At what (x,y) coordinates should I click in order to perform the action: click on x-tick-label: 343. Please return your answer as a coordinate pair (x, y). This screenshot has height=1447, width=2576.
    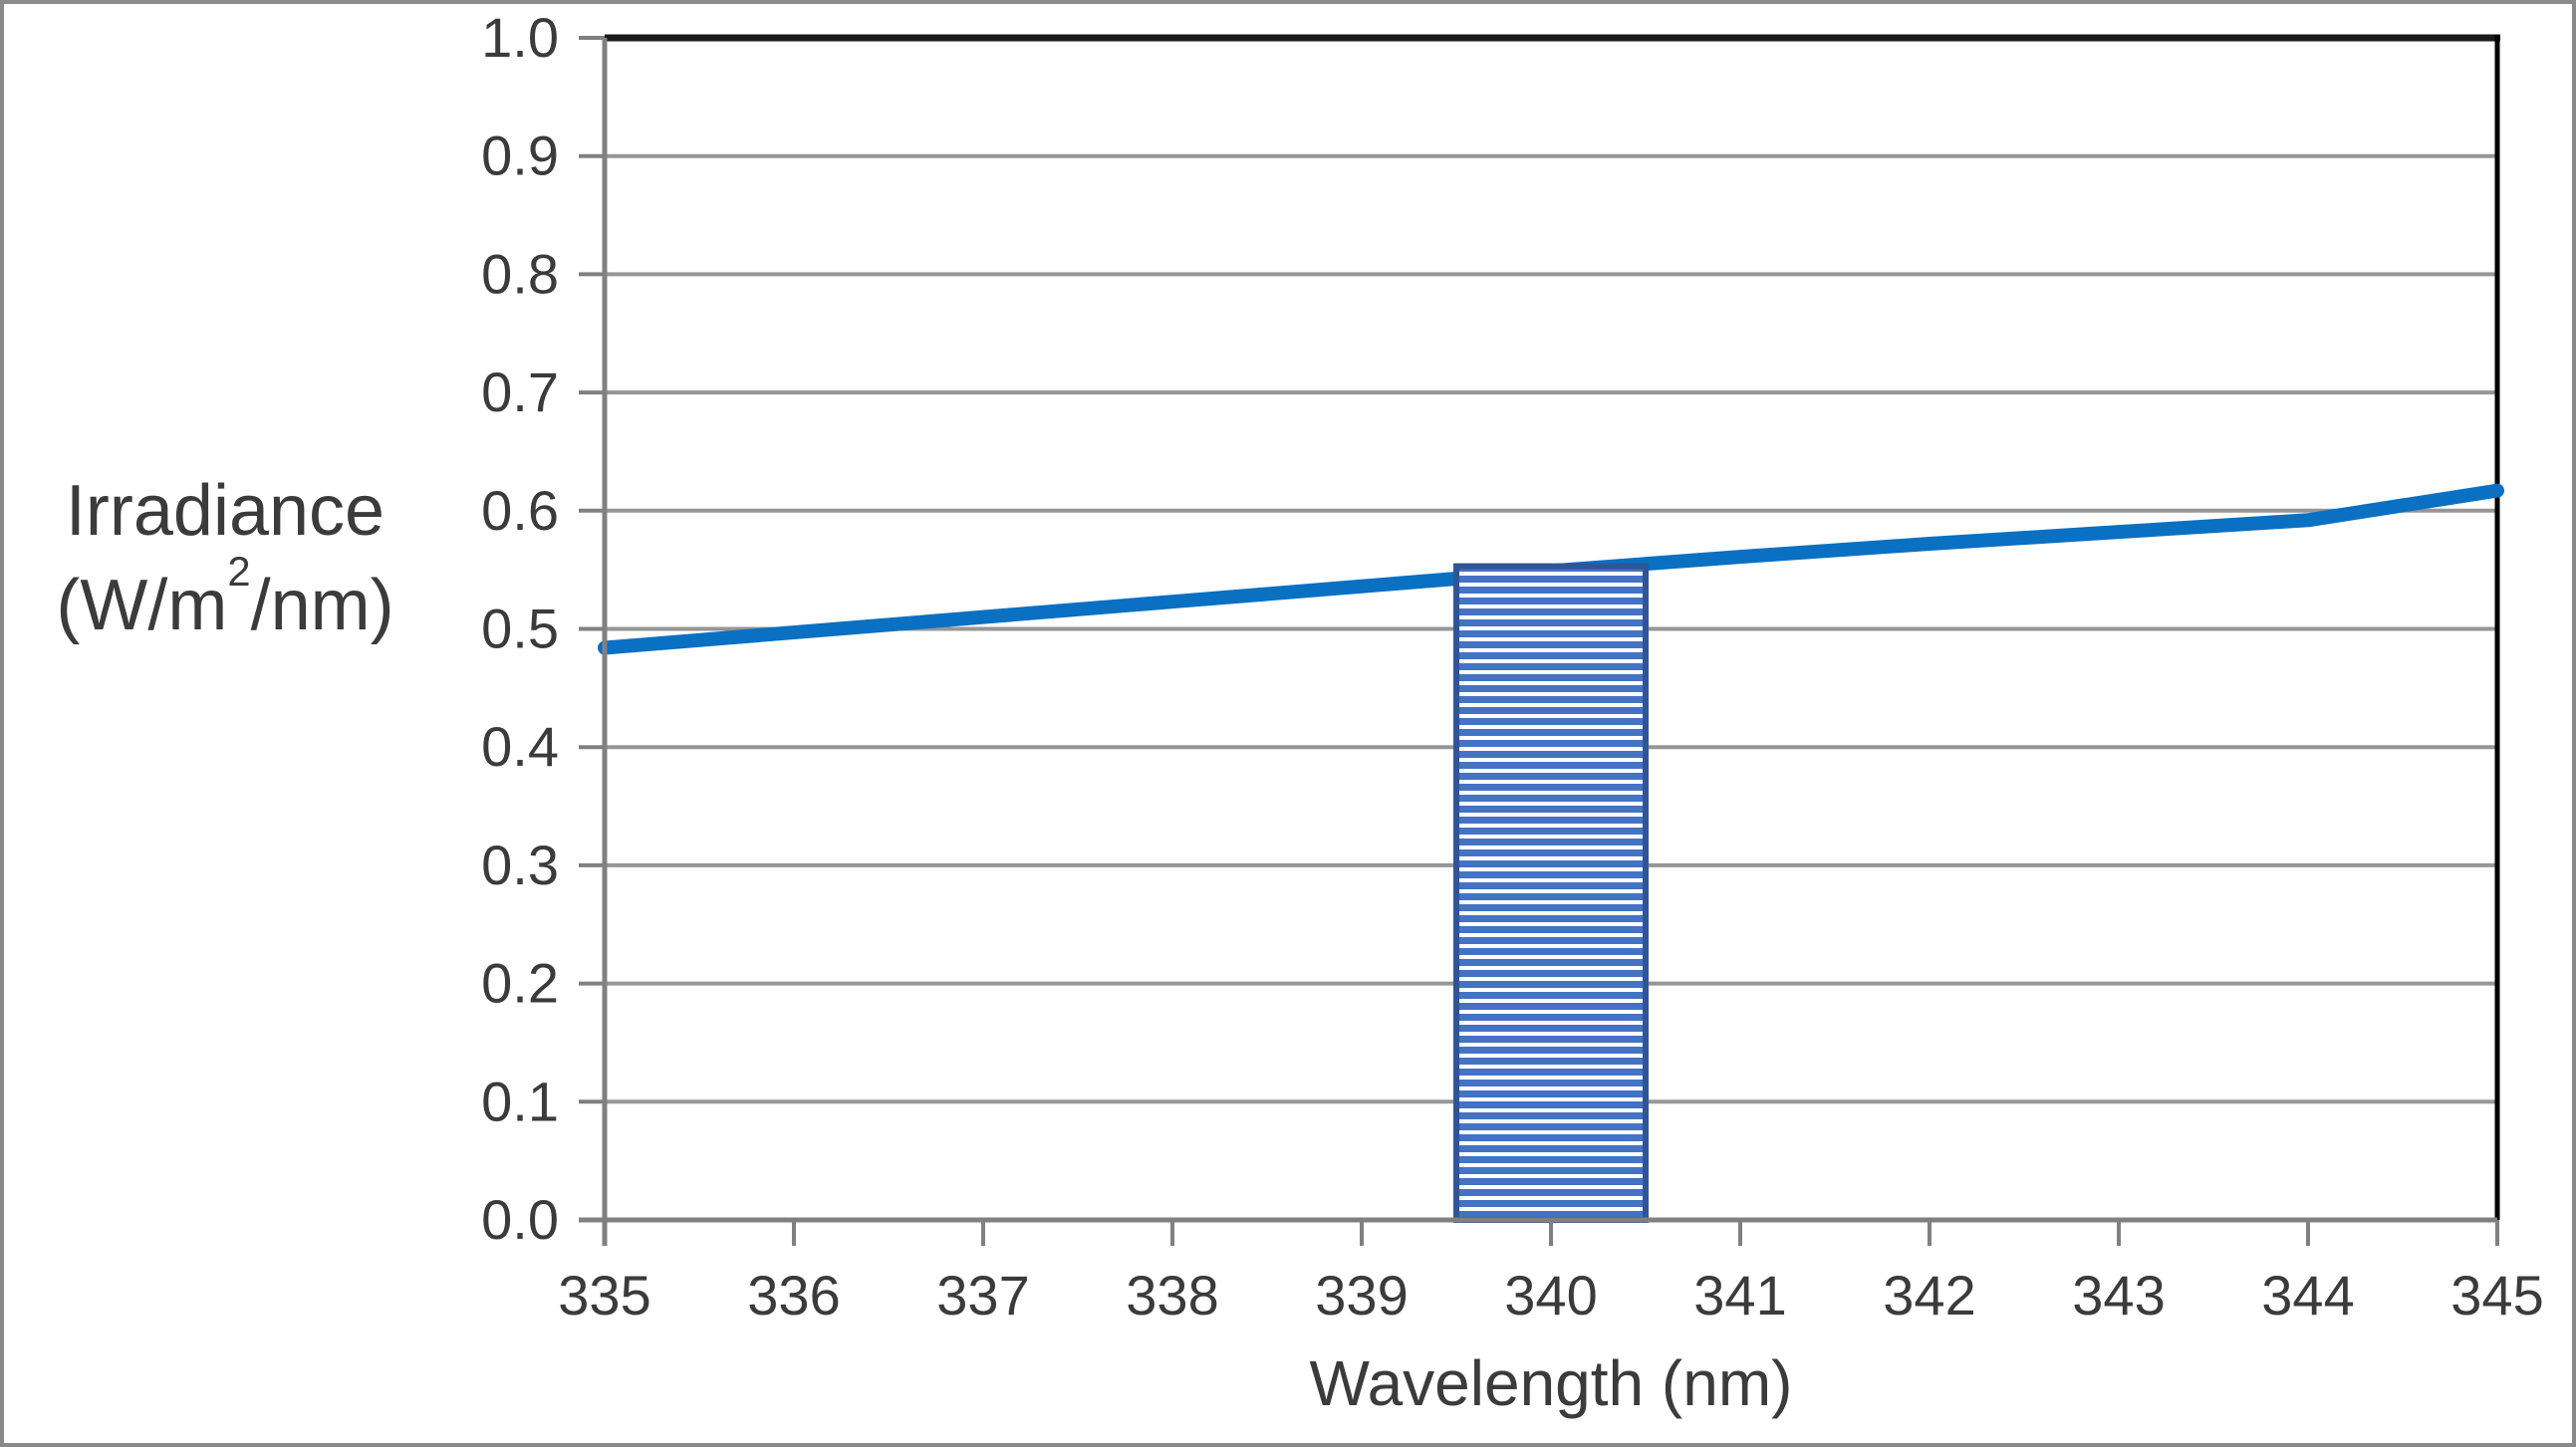
    Looking at the image, I should click on (2118, 1295).